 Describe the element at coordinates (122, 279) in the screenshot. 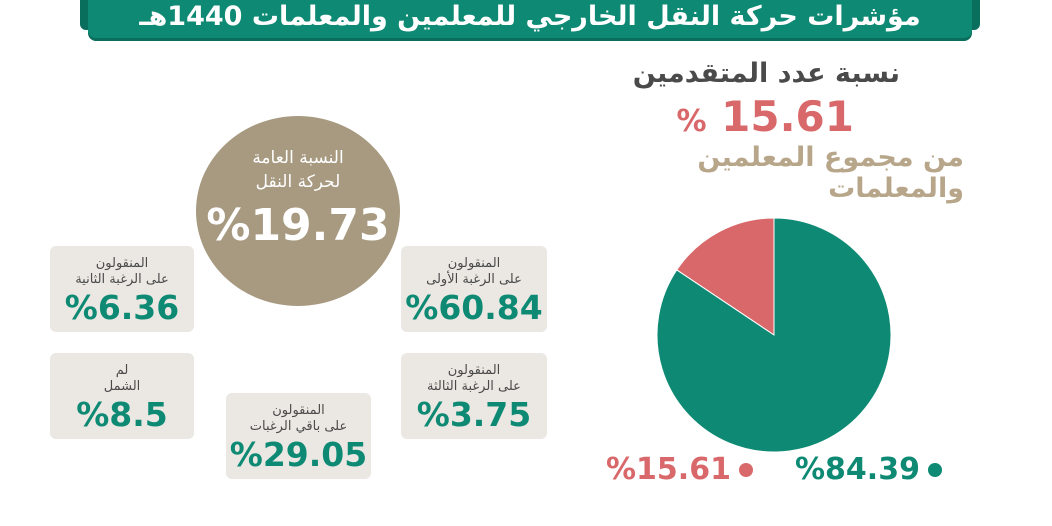

I see `card-second-label2: على الرغبة الثانية` at that location.